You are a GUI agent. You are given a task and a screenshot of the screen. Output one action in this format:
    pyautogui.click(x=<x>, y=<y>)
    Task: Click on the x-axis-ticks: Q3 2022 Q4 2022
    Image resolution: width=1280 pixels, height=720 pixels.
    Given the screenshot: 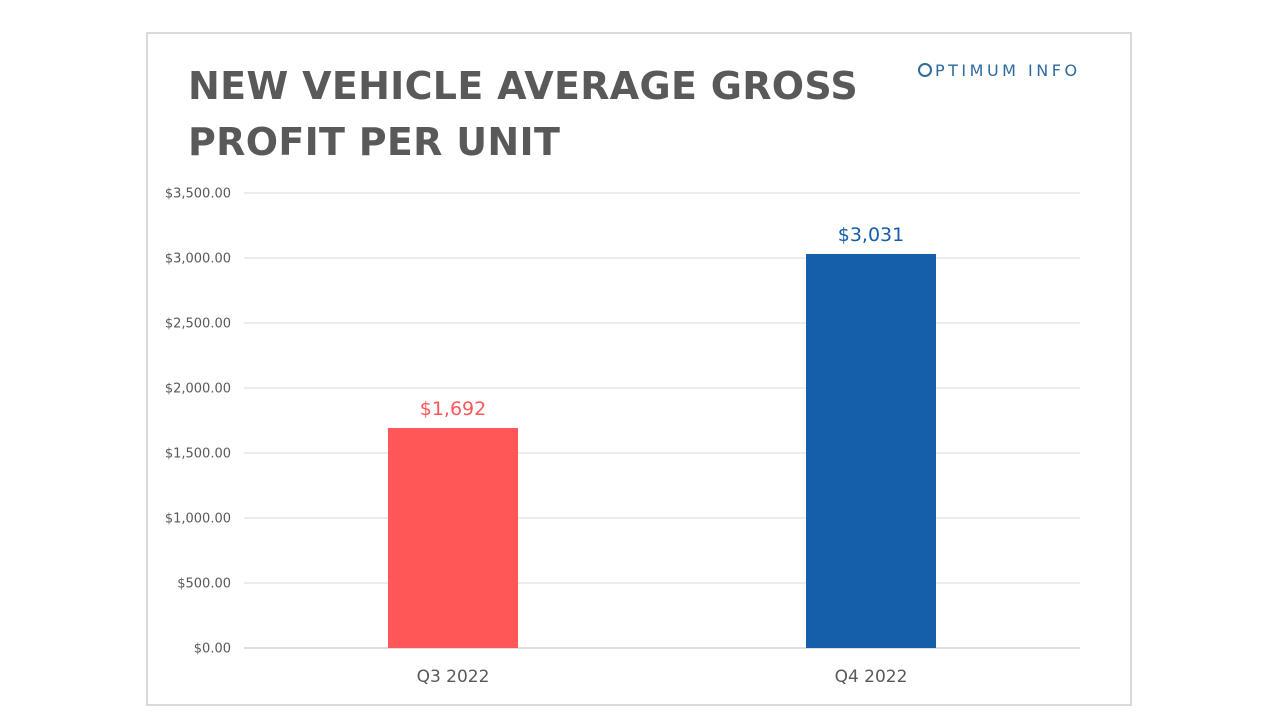 What is the action you would take?
    pyautogui.click(x=662, y=677)
    